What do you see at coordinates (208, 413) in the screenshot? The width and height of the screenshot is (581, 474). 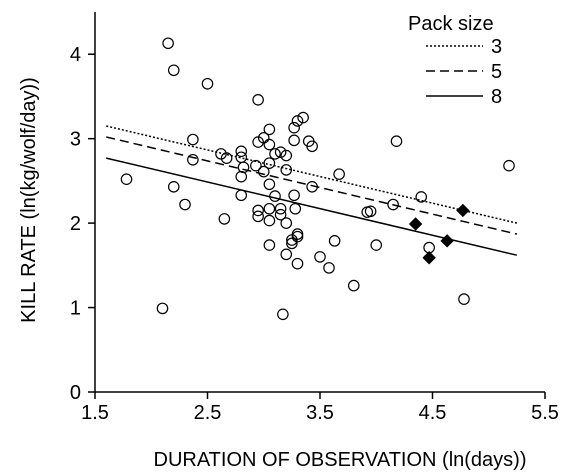 I see `x-tick-label: 2.5` at bounding box center [208, 413].